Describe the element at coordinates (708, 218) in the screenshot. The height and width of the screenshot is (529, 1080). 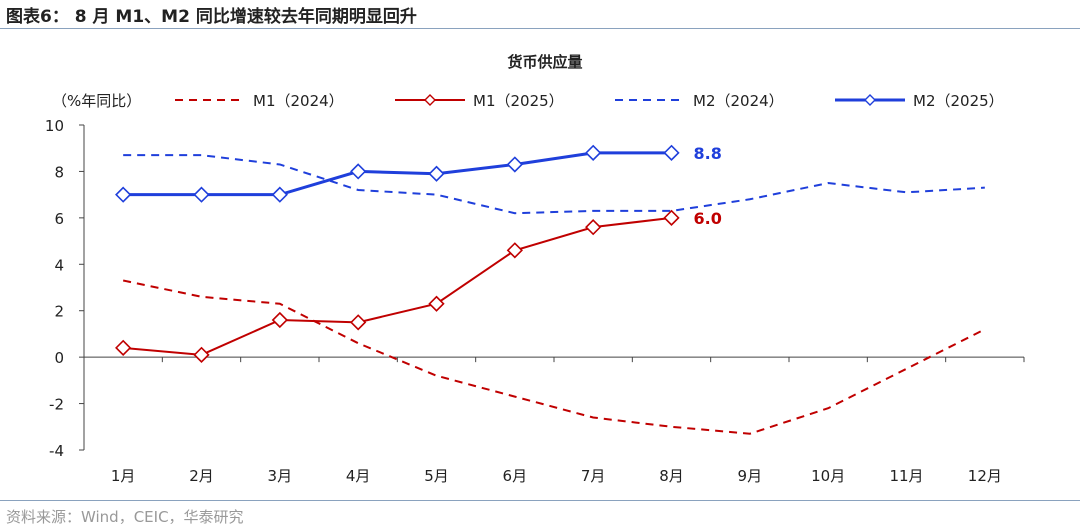
I see `end-value-label: 6.0` at that location.